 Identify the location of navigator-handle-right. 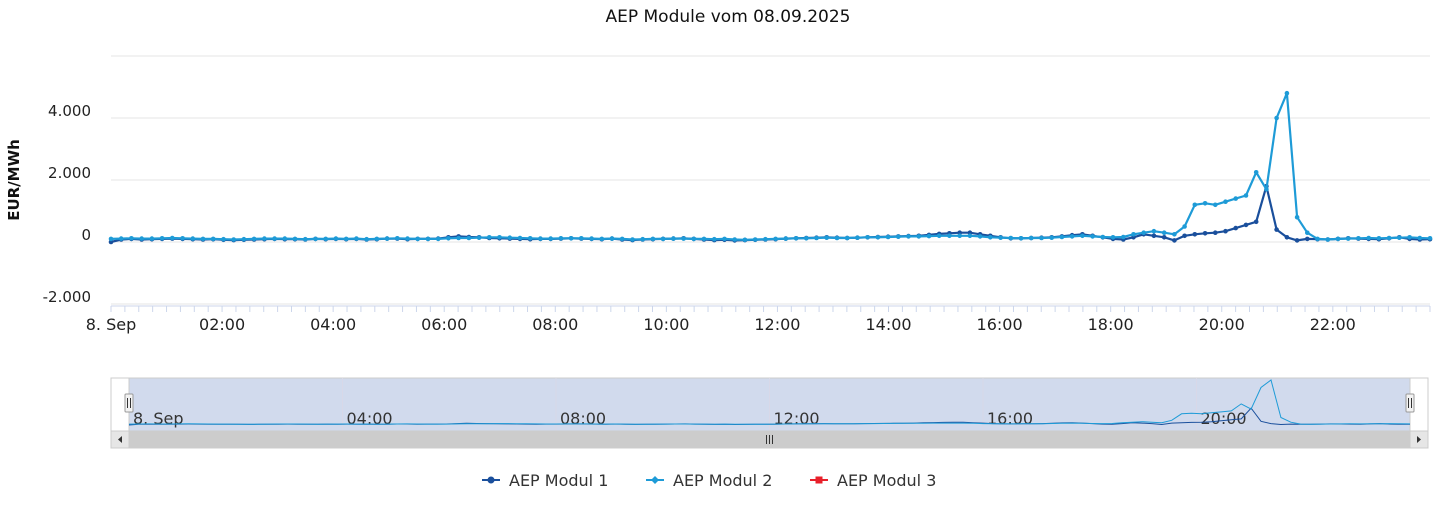
(1410, 403).